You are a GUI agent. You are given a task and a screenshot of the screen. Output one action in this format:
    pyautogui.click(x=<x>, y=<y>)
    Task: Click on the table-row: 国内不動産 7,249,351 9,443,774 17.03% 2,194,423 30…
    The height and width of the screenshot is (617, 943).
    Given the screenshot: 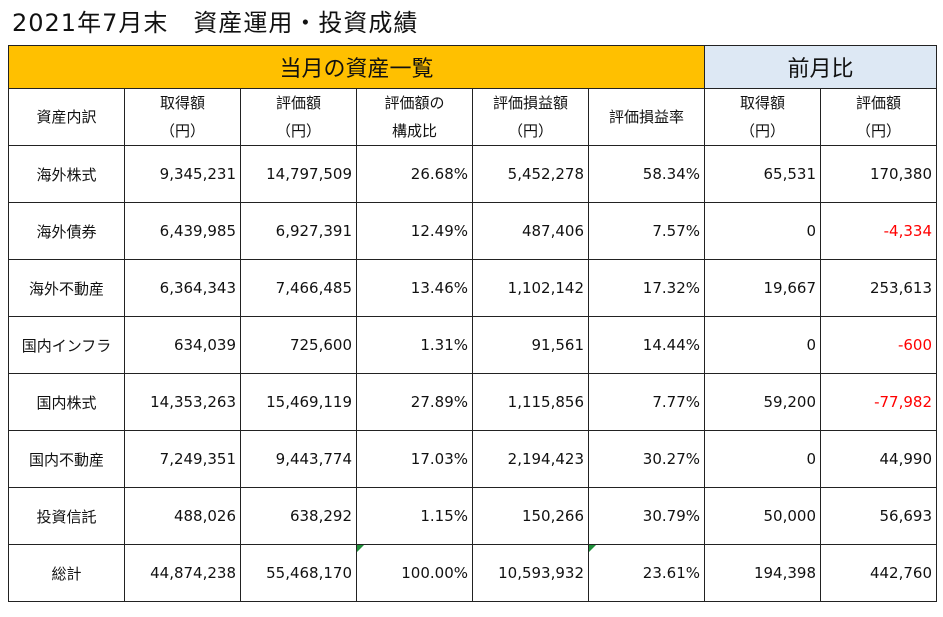 What is the action you would take?
    pyautogui.click(x=472, y=459)
    